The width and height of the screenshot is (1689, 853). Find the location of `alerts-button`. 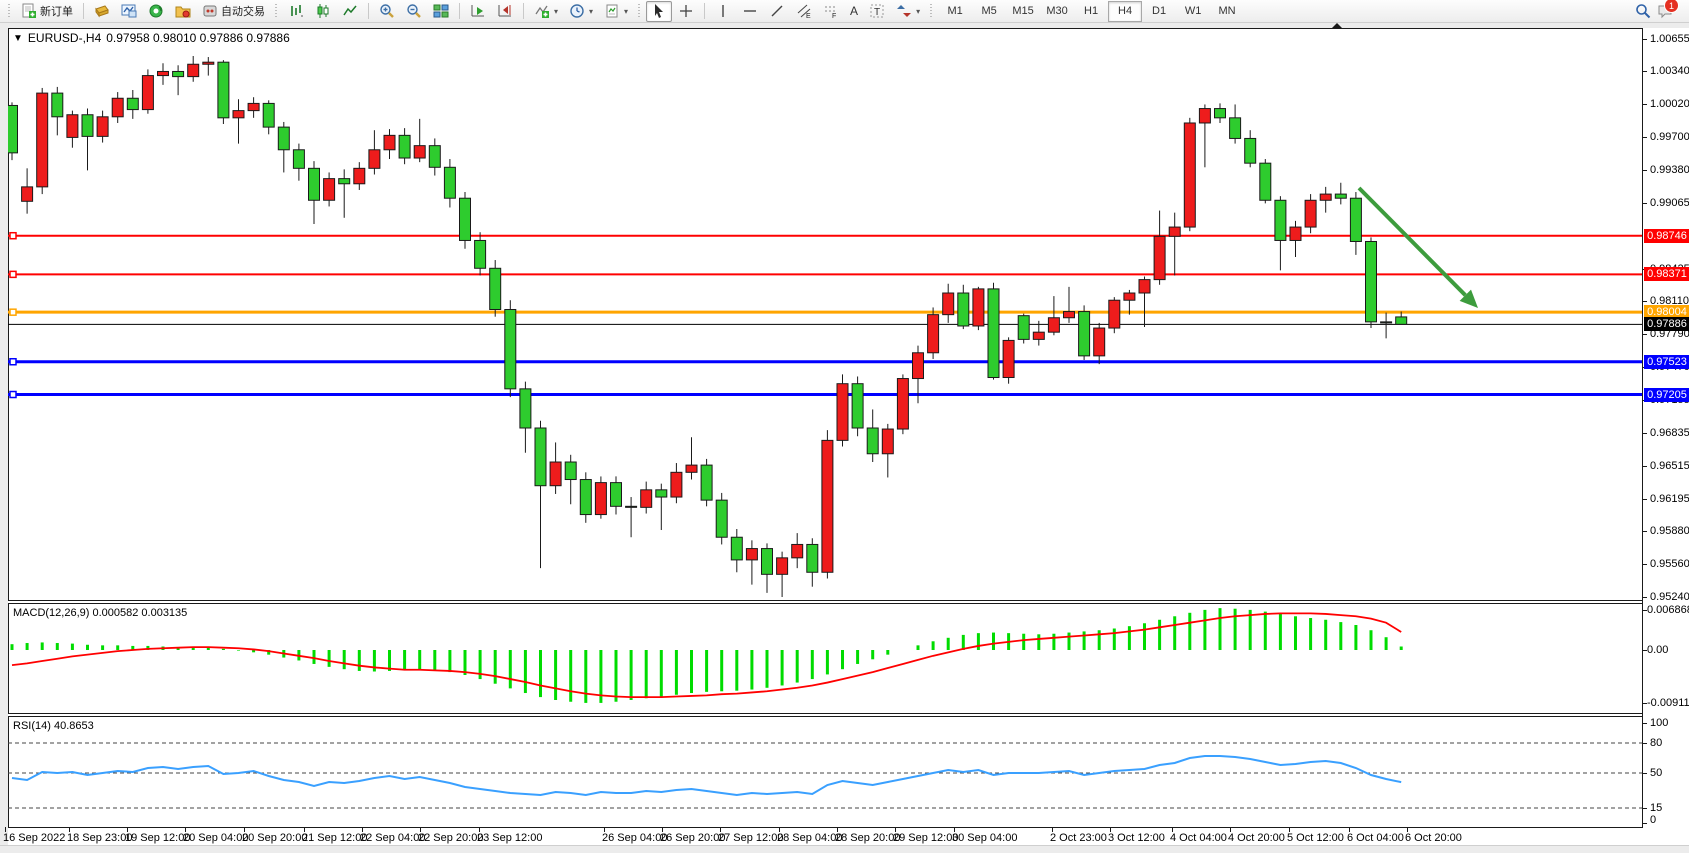

alerts-button is located at coordinates (156, 11).